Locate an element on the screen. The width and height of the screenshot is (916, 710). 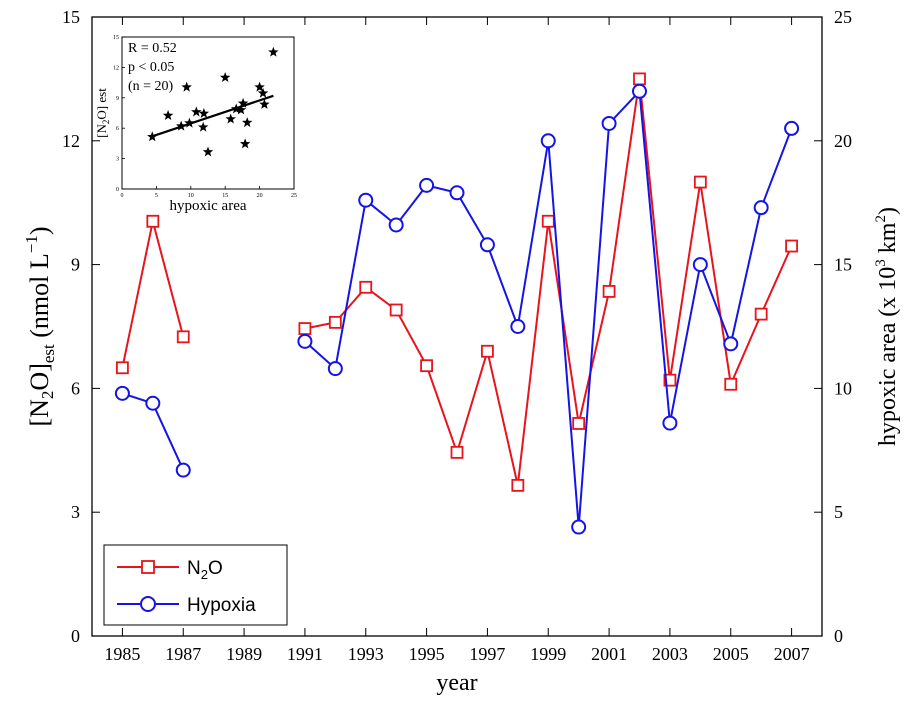
inset-y-tick-label: 0 is located at coordinates (117, 190).